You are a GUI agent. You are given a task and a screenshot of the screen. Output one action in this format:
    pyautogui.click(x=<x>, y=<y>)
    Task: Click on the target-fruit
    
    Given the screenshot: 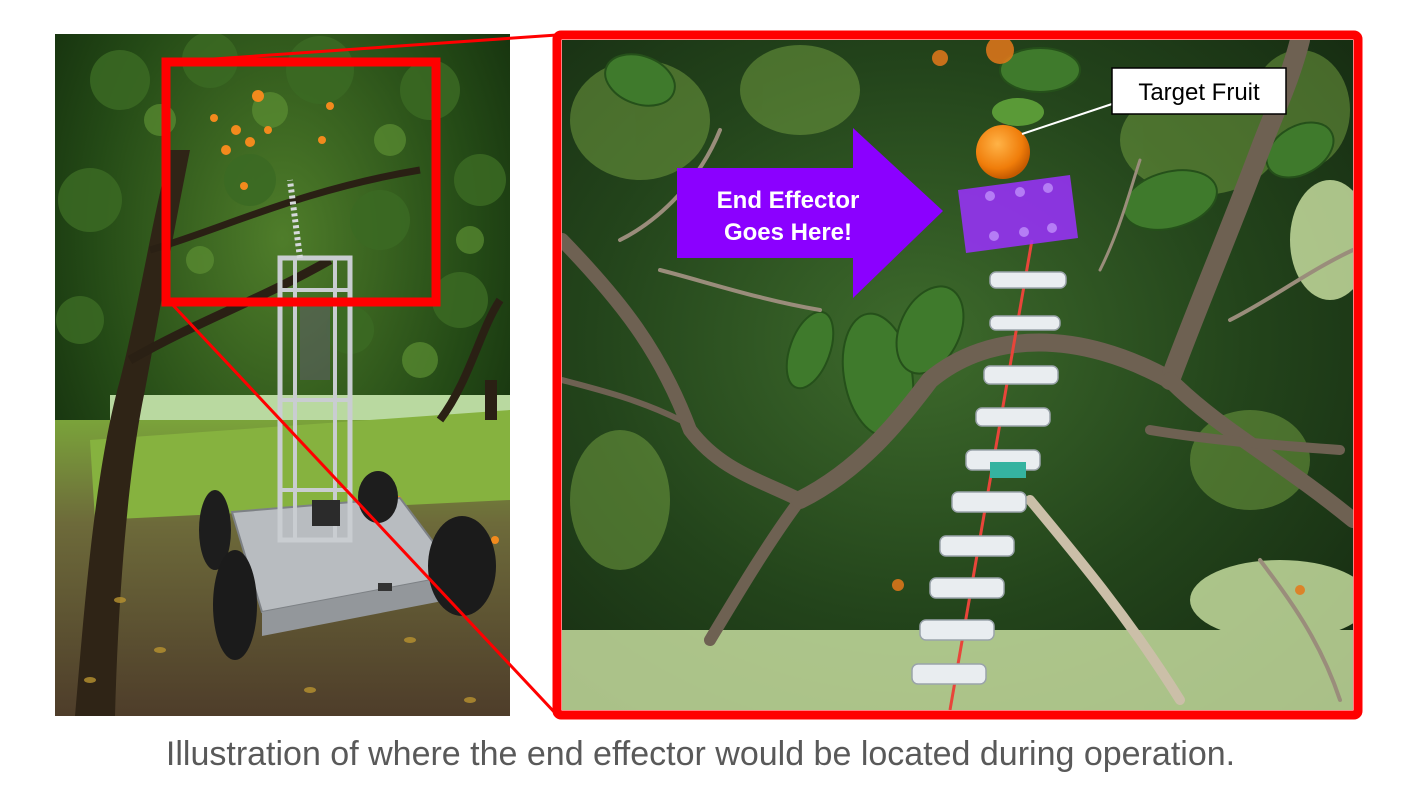 What is the action you would take?
    pyautogui.click(x=1010, y=138)
    